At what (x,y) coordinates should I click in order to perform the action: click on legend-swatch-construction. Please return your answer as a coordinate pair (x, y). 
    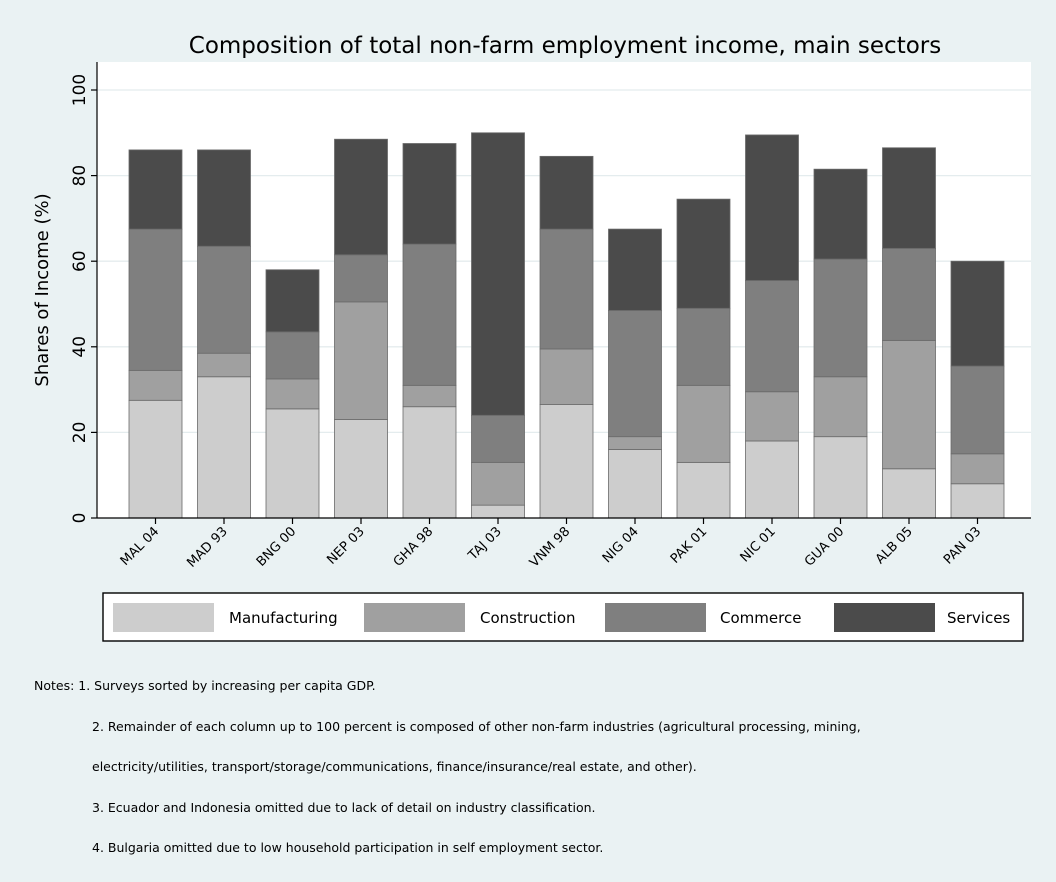
    Looking at the image, I should click on (414, 617).